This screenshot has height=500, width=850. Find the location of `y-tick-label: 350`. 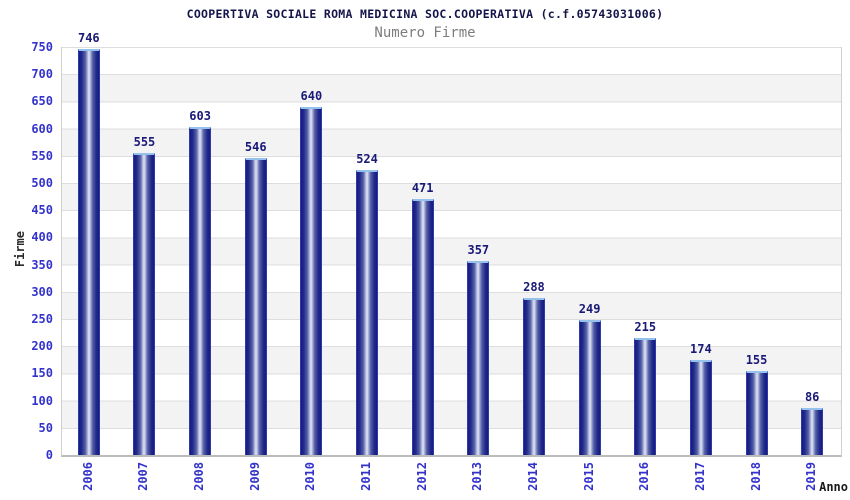

y-tick-label: 350 is located at coordinates (42, 264).